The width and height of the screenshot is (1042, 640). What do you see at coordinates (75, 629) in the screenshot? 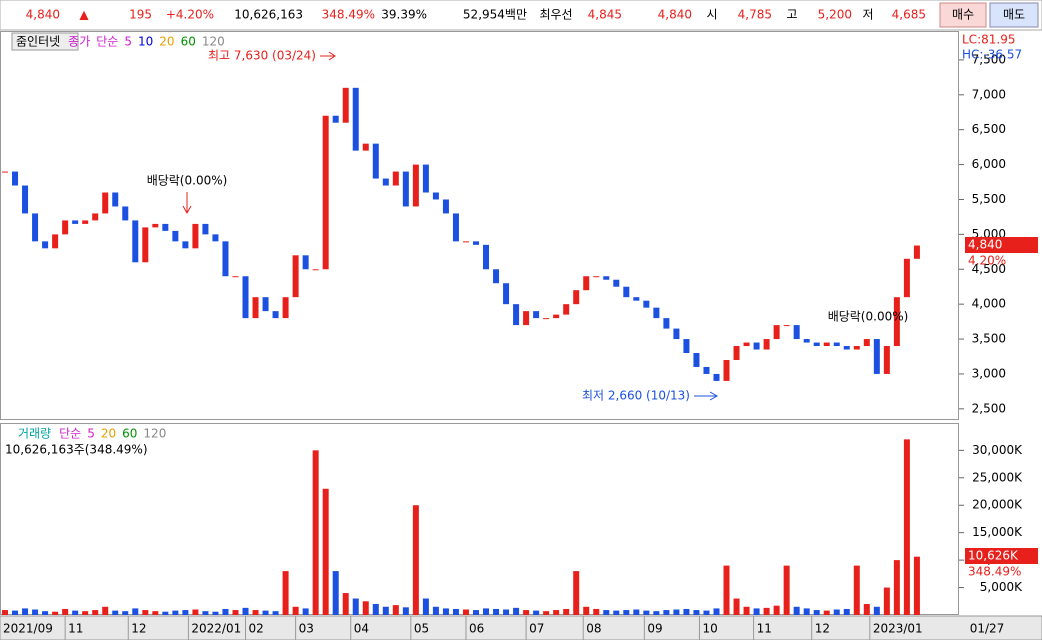
I see `x-tick-label: 11` at bounding box center [75, 629].